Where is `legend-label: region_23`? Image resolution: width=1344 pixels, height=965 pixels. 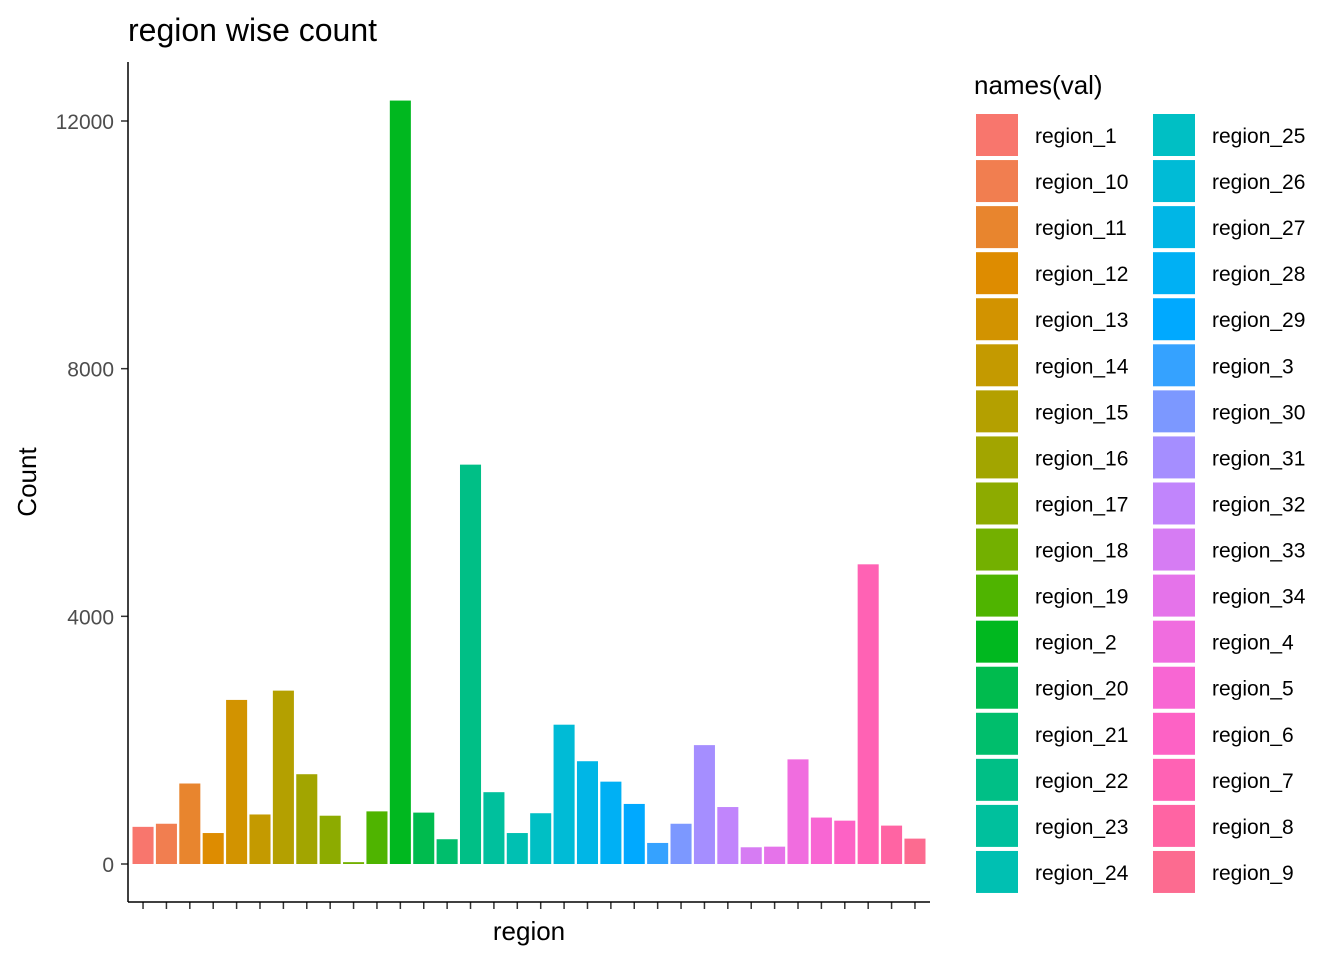
legend-label: region_23 is located at coordinates (1081, 827).